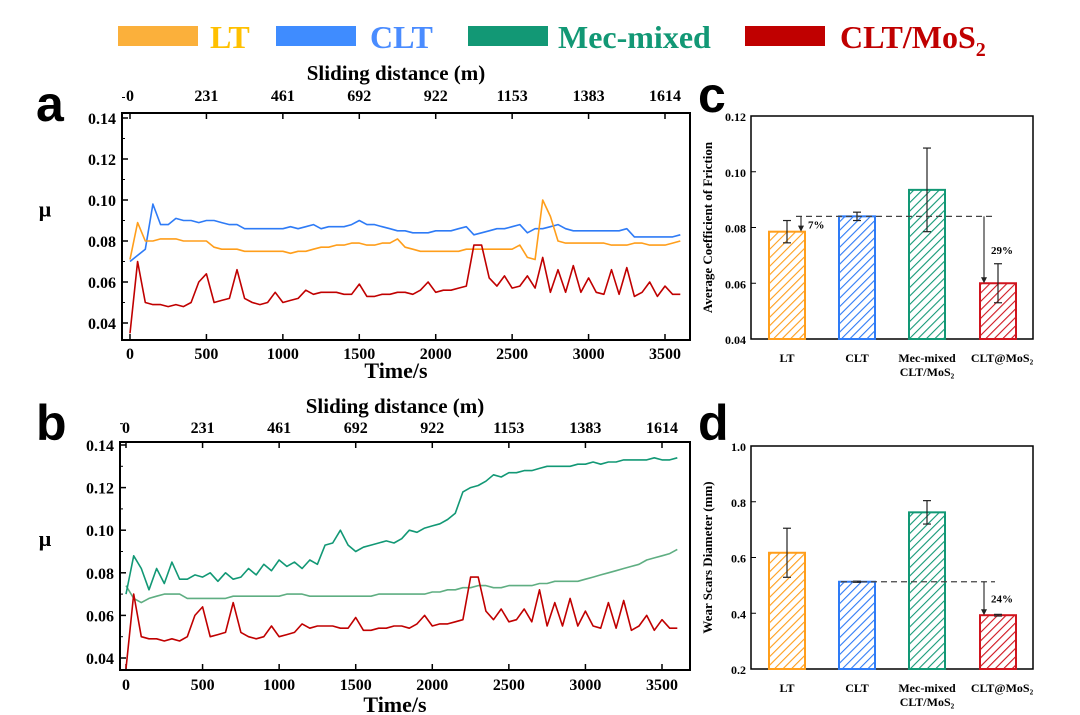  I want to click on series-line-clt-mos2, so click(401, 622).